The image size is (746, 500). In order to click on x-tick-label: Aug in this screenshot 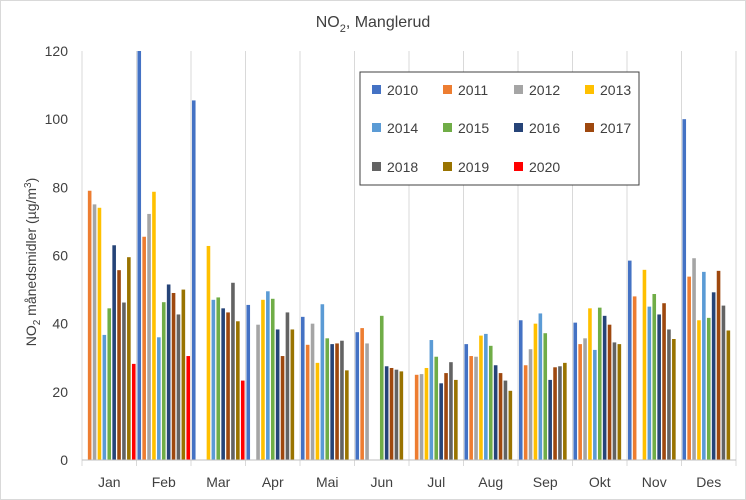, I will do `click(490, 482)`.